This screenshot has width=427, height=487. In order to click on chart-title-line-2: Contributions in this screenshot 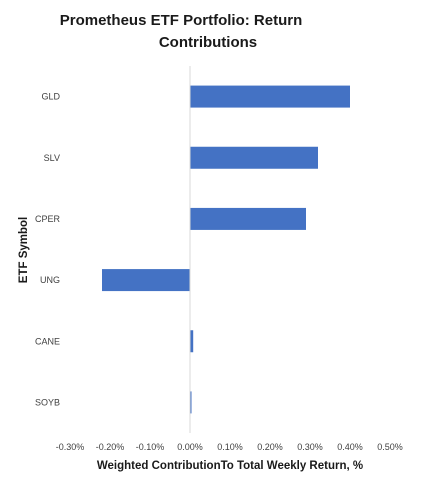, I will do `click(208, 42)`.